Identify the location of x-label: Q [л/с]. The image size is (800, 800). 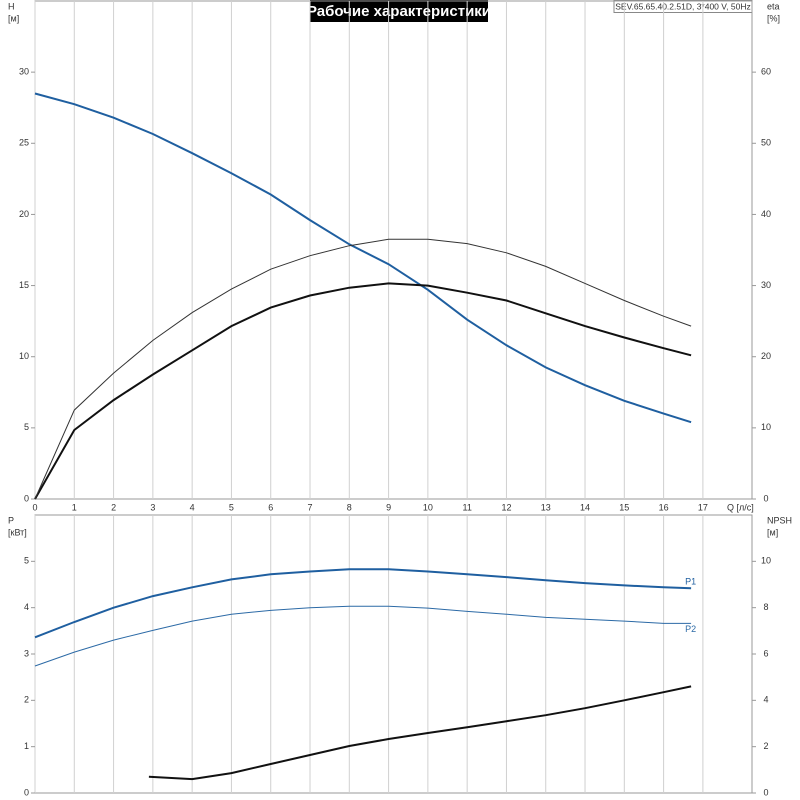
(740, 507).